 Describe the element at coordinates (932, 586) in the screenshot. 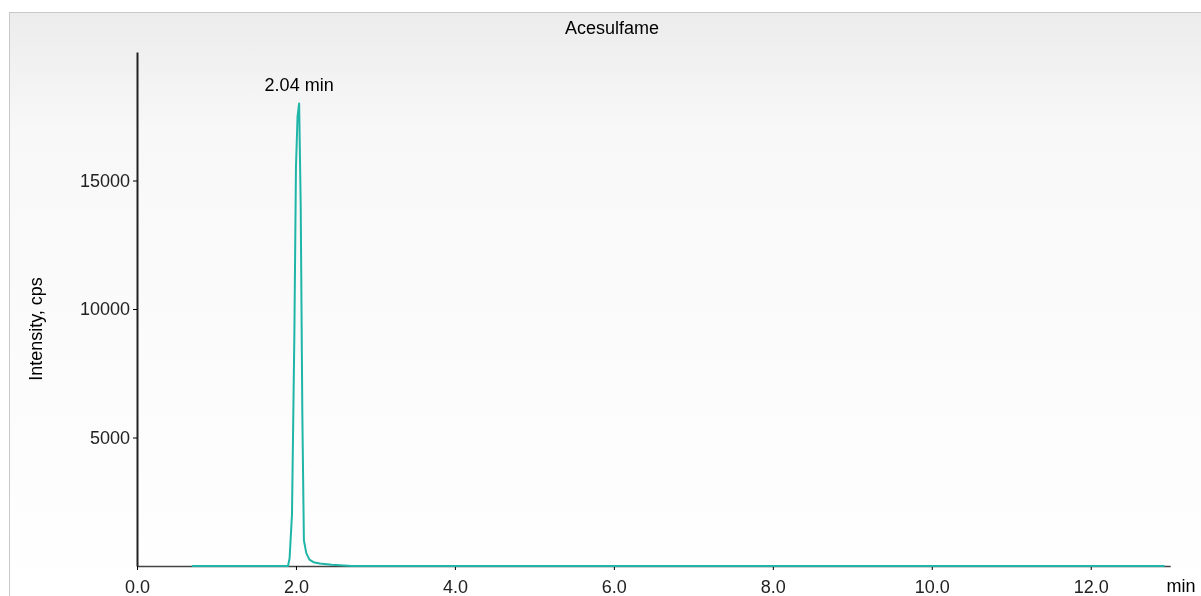

I see `x-tick-label: 10.0` at that location.